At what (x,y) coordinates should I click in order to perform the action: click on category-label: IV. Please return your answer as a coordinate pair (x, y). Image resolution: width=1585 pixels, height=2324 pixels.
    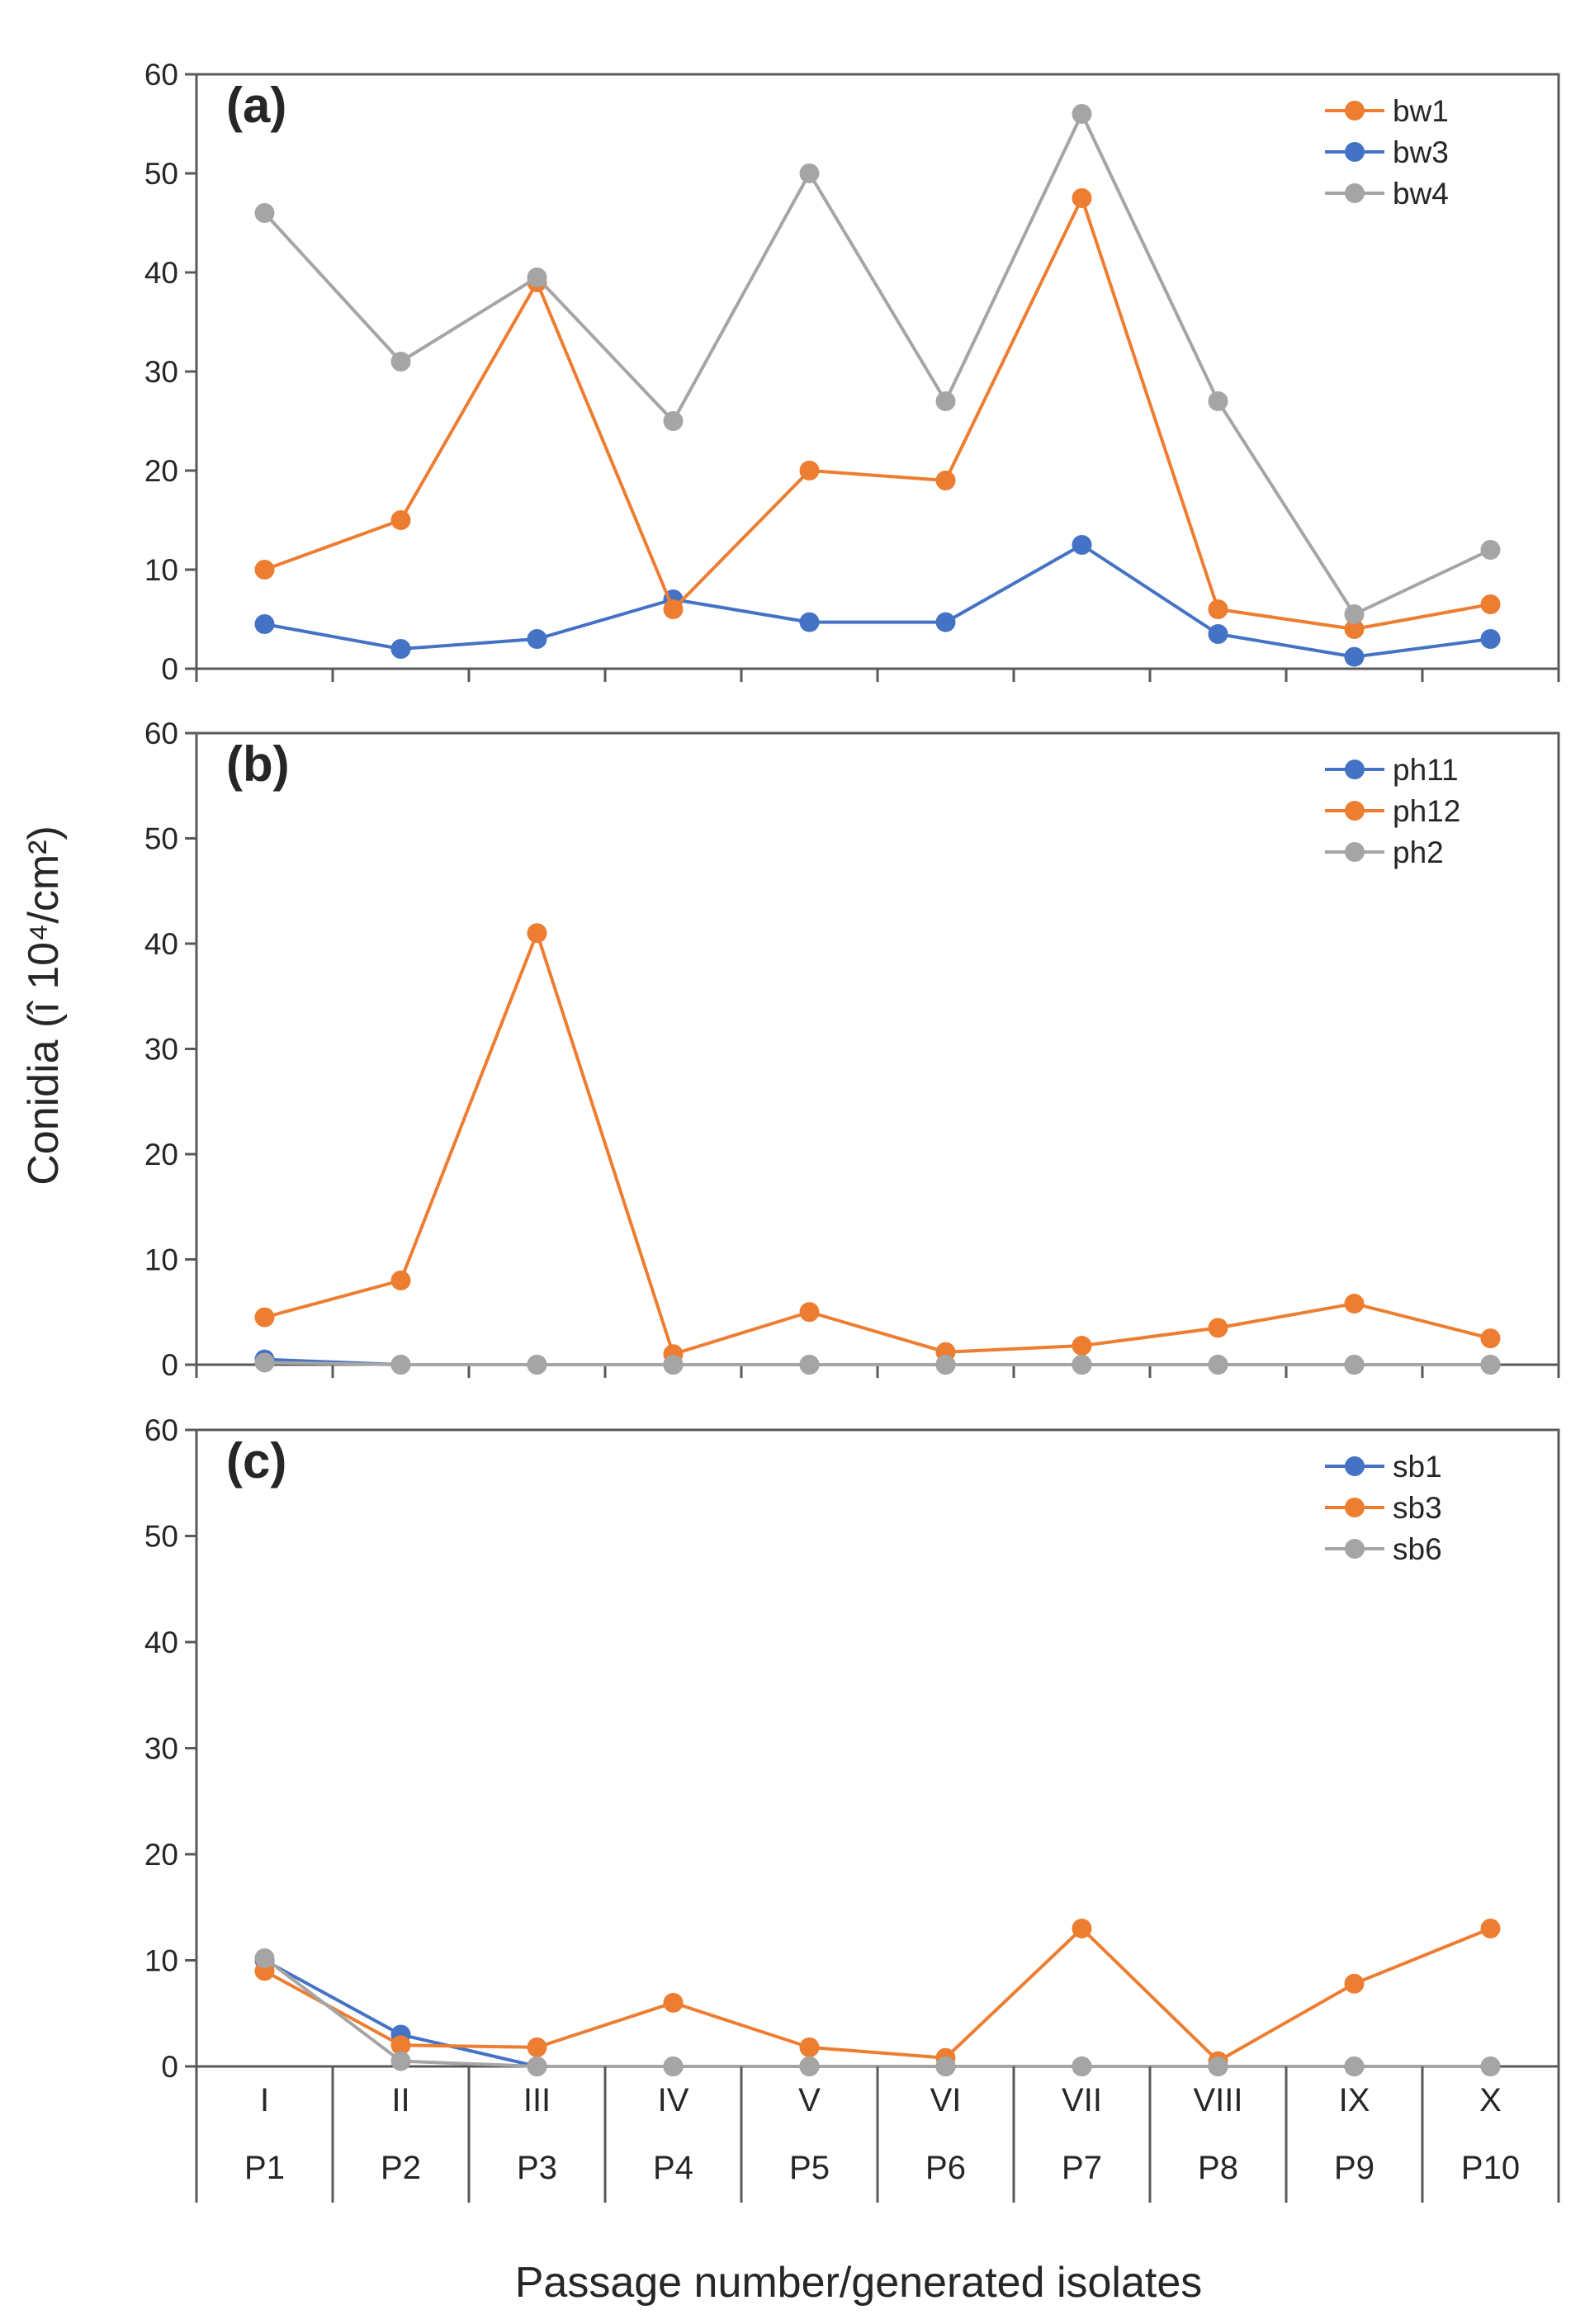
    Looking at the image, I should click on (673, 2100).